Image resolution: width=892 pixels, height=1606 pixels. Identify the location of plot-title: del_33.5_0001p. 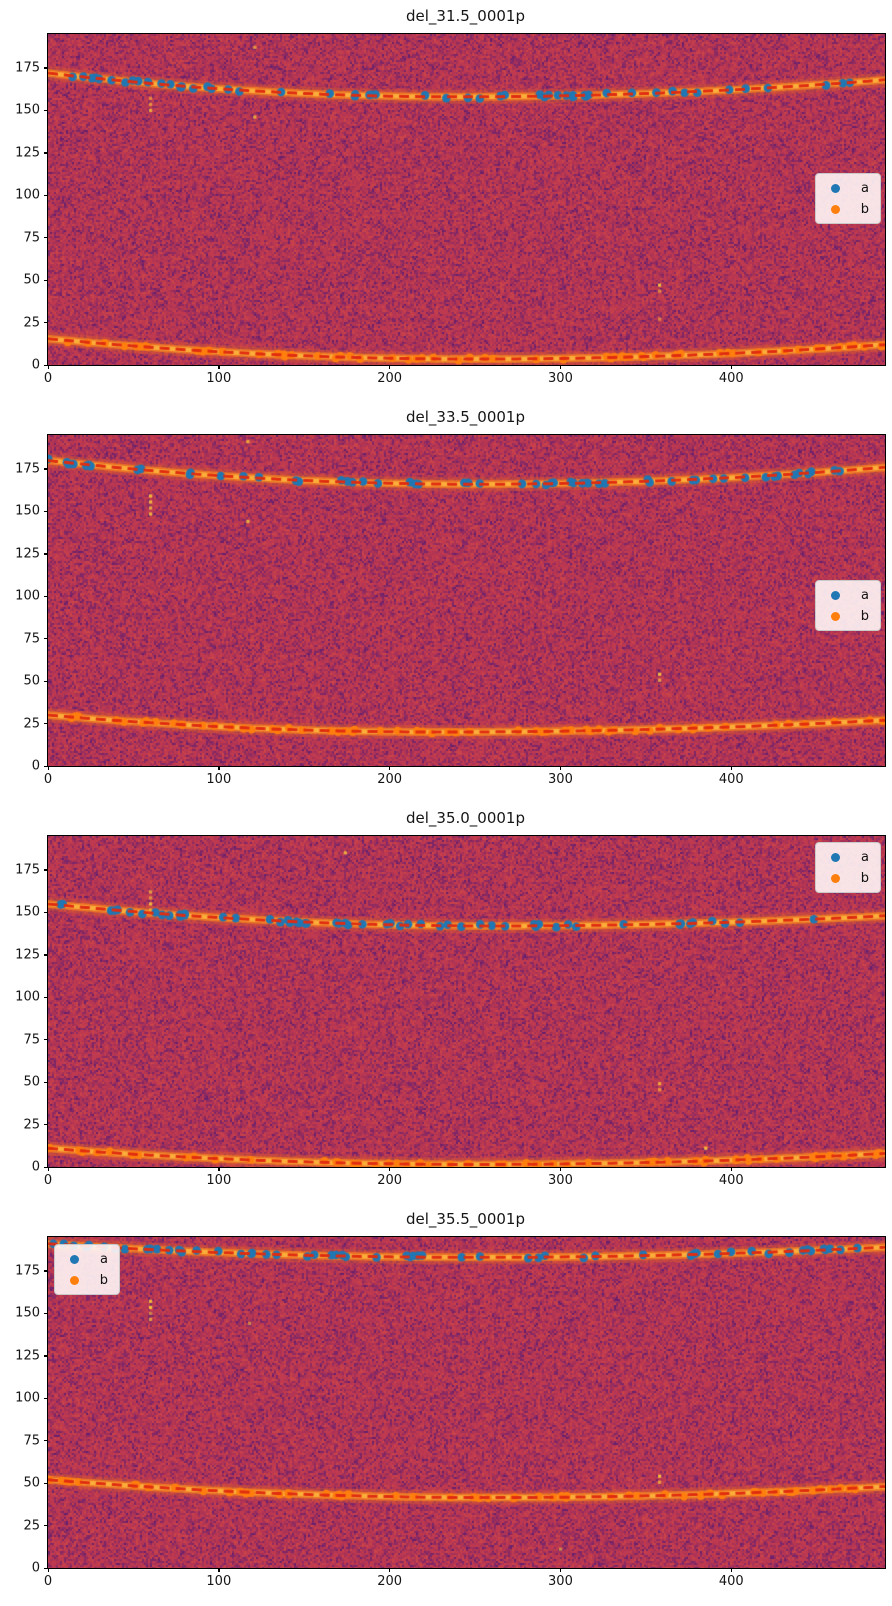
(465, 417).